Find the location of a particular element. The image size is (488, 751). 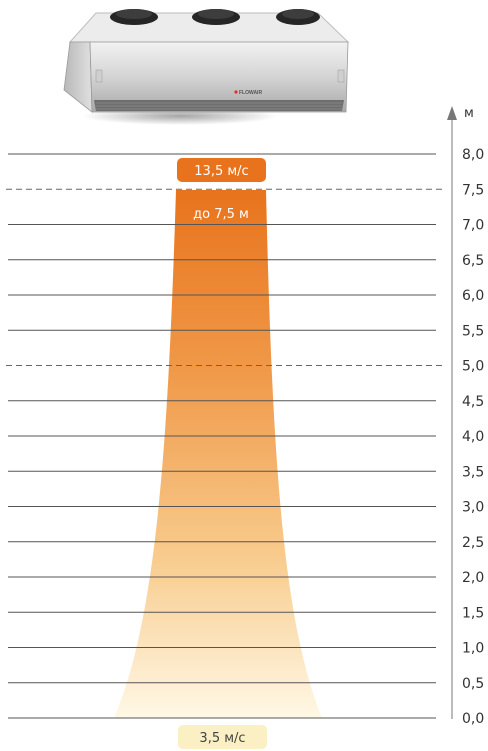

bottom-speed-label: 3,5 м/с is located at coordinates (222, 738).